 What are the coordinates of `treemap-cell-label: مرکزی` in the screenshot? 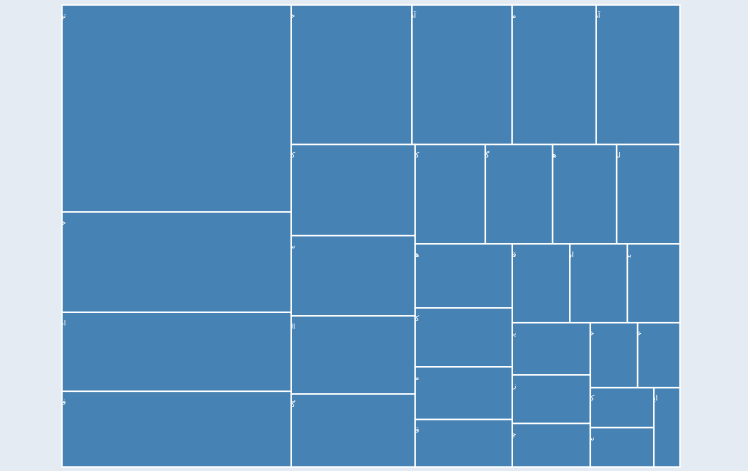 It's located at (408, 377).